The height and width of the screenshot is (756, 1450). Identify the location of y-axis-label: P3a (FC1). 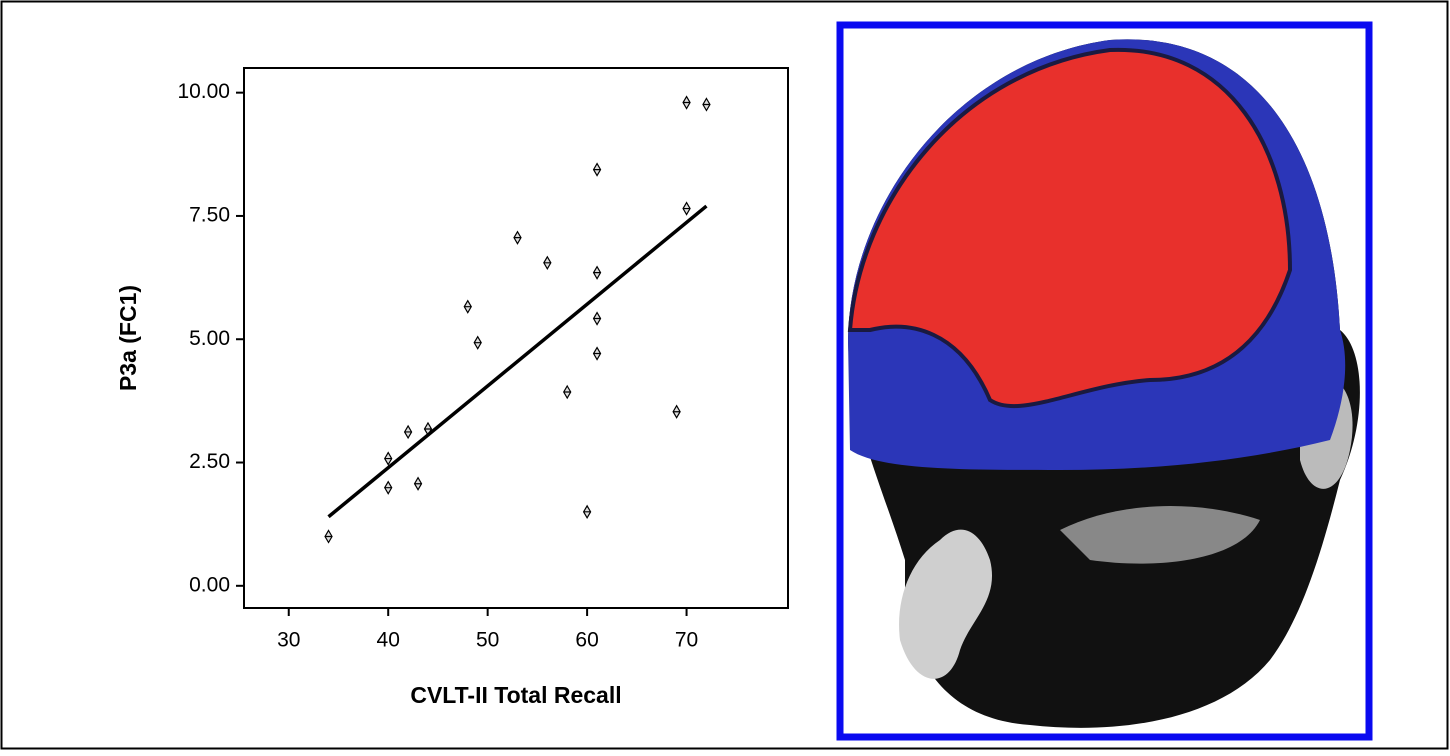
(128, 338).